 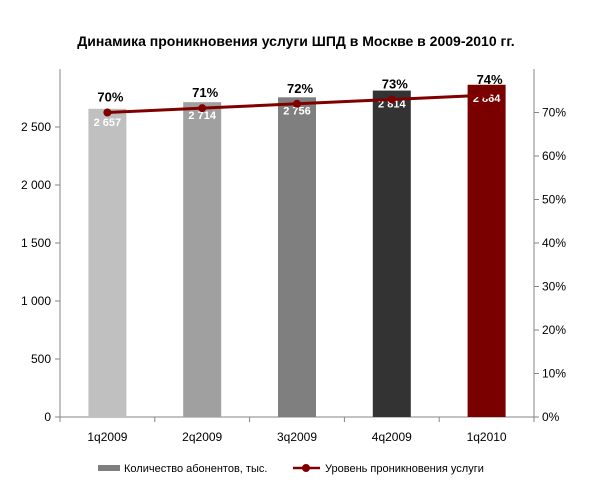 What do you see at coordinates (487, 437) in the screenshot?
I see `x-tick-label: 1q2010` at bounding box center [487, 437].